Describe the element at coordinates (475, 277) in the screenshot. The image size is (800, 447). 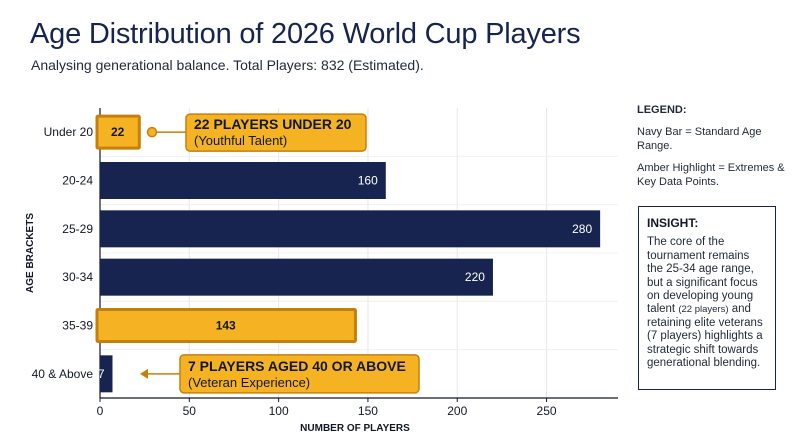
I see `bar-value-label: 220` at that location.